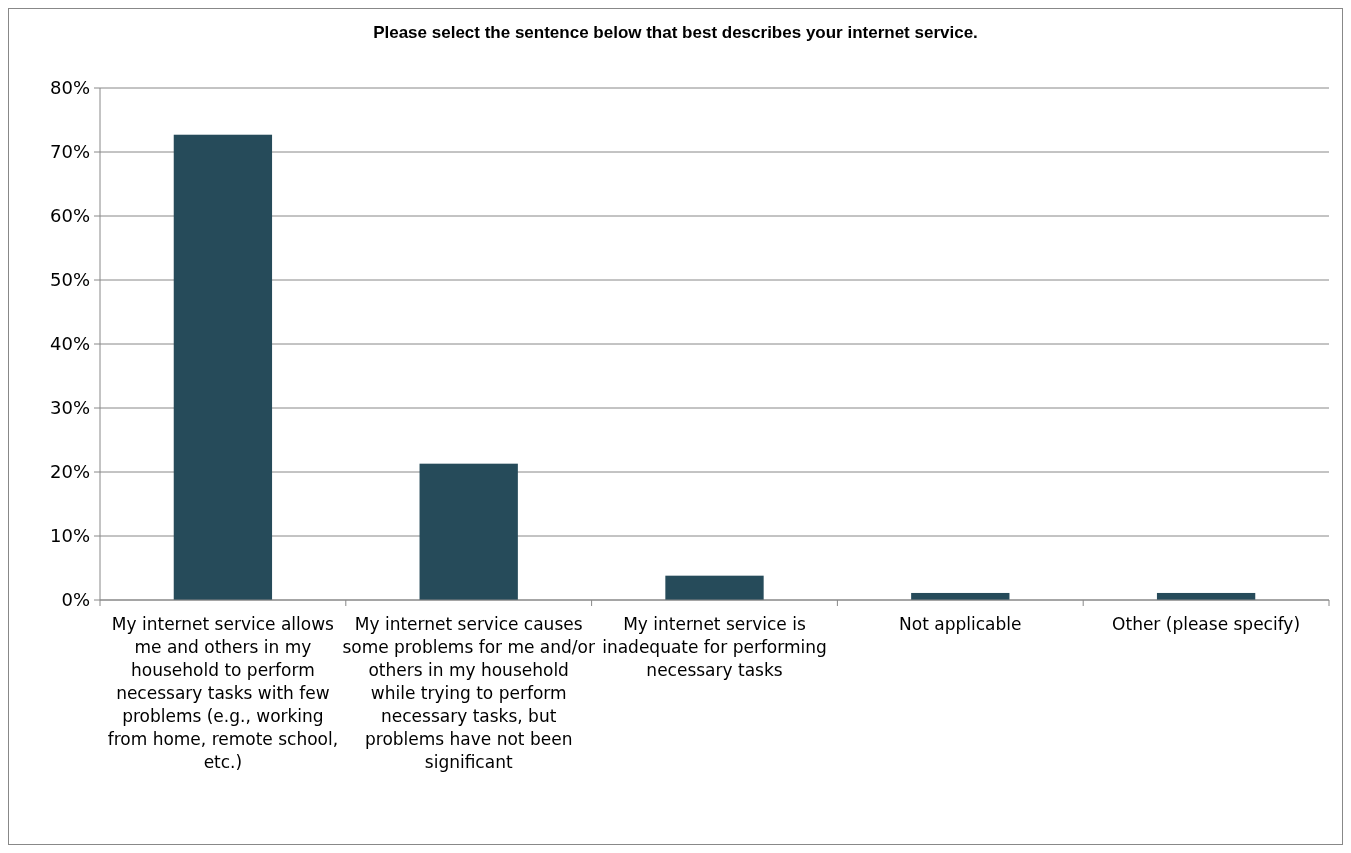 The height and width of the screenshot is (853, 1351). I want to click on y-tick-label: 10%, so click(69, 536).